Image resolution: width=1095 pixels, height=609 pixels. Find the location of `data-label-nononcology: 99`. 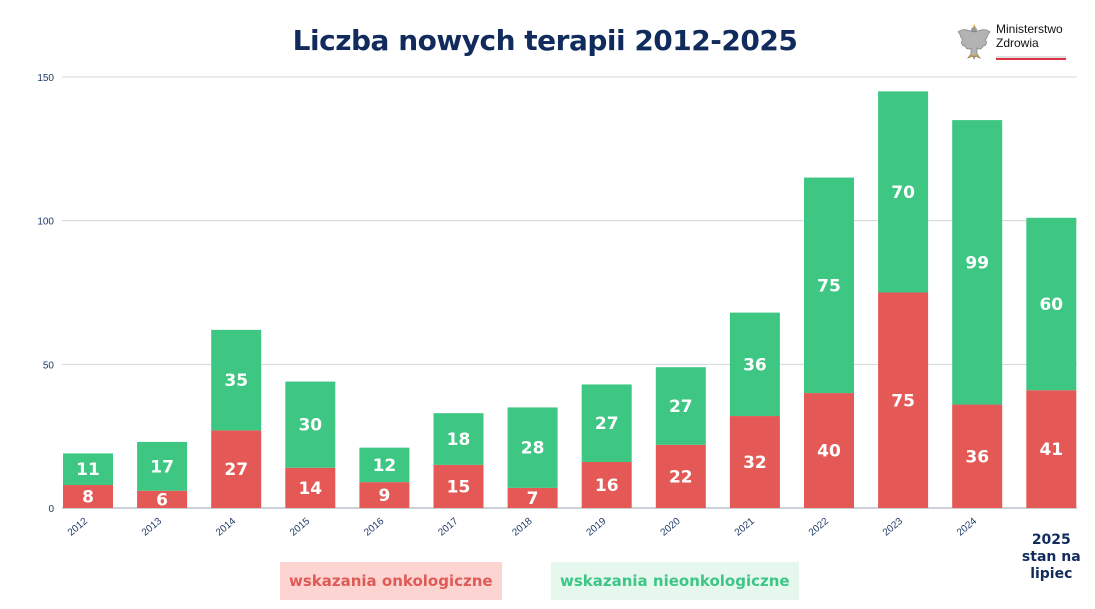

data-label-nononcology: 99 is located at coordinates (977, 263).